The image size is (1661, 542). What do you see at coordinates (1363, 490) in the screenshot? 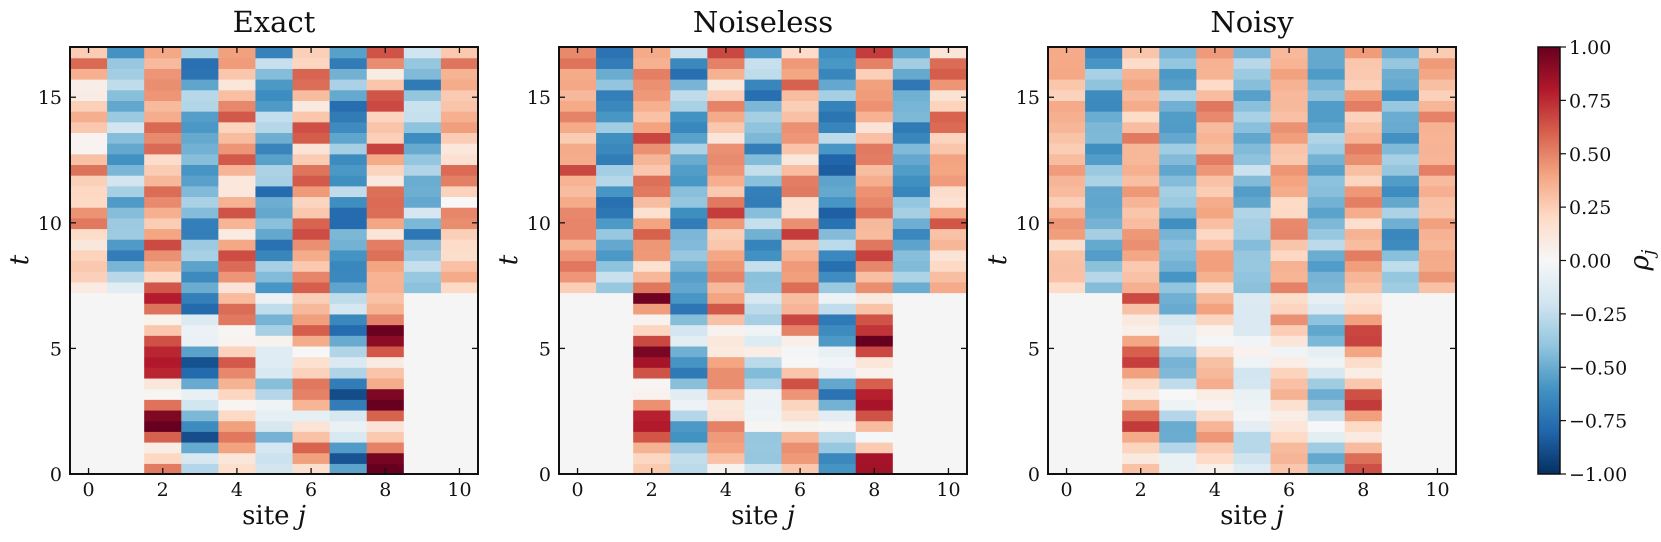
I see `x-tick-label: 8` at bounding box center [1363, 490].